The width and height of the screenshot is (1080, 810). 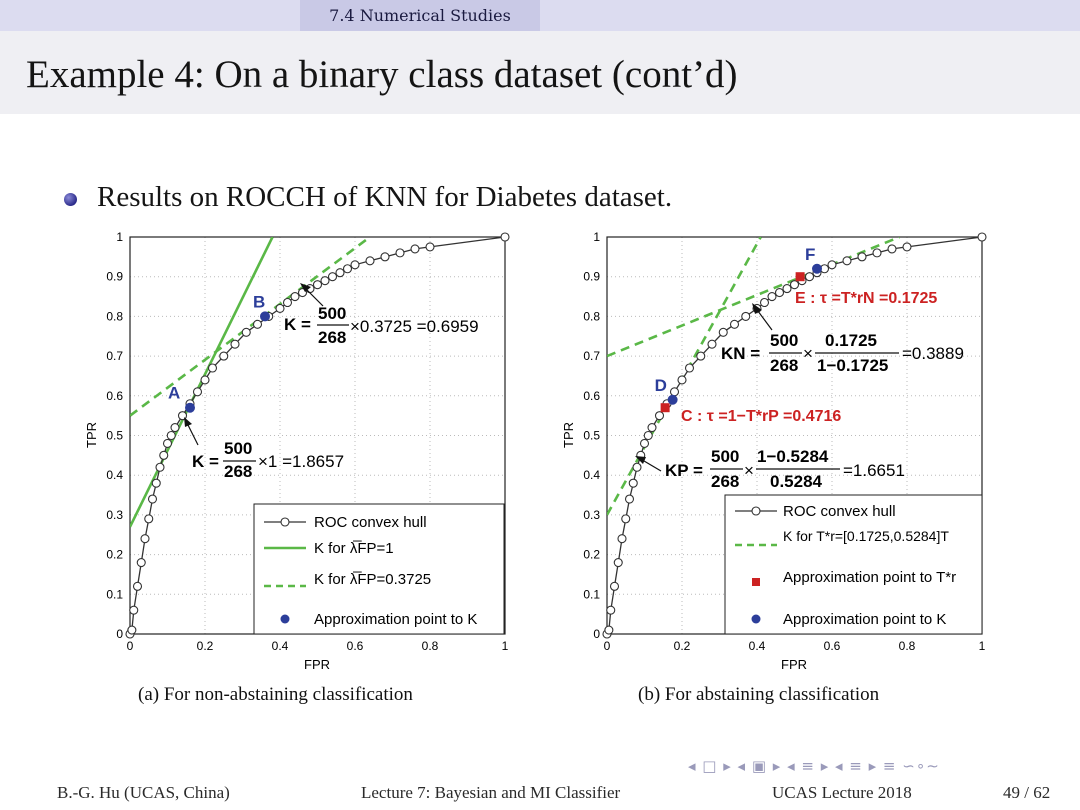 I want to click on arrow-a-head, so click(x=188, y=422).